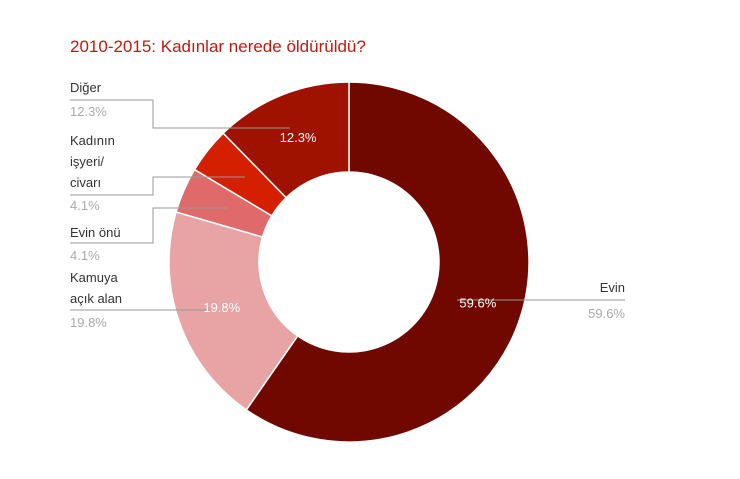 The image size is (740, 479). Describe the element at coordinates (94, 277) in the screenshot. I see `label-line: Kamuya` at that location.